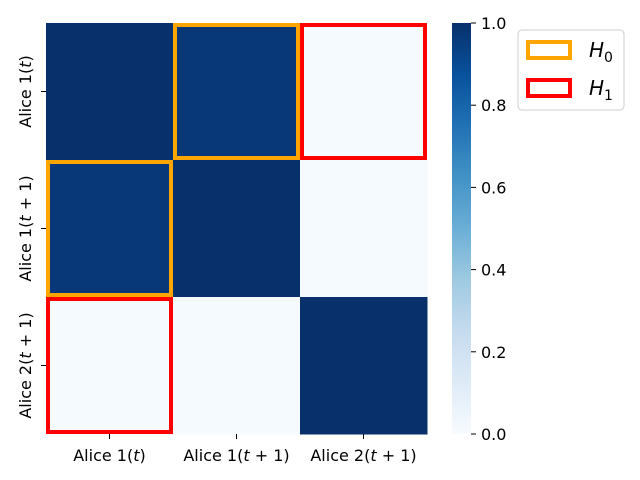 Image resolution: width=640 pixels, height=480 pixels. I want to click on colorbar-tick-label-1: 0.2, so click(493, 352).